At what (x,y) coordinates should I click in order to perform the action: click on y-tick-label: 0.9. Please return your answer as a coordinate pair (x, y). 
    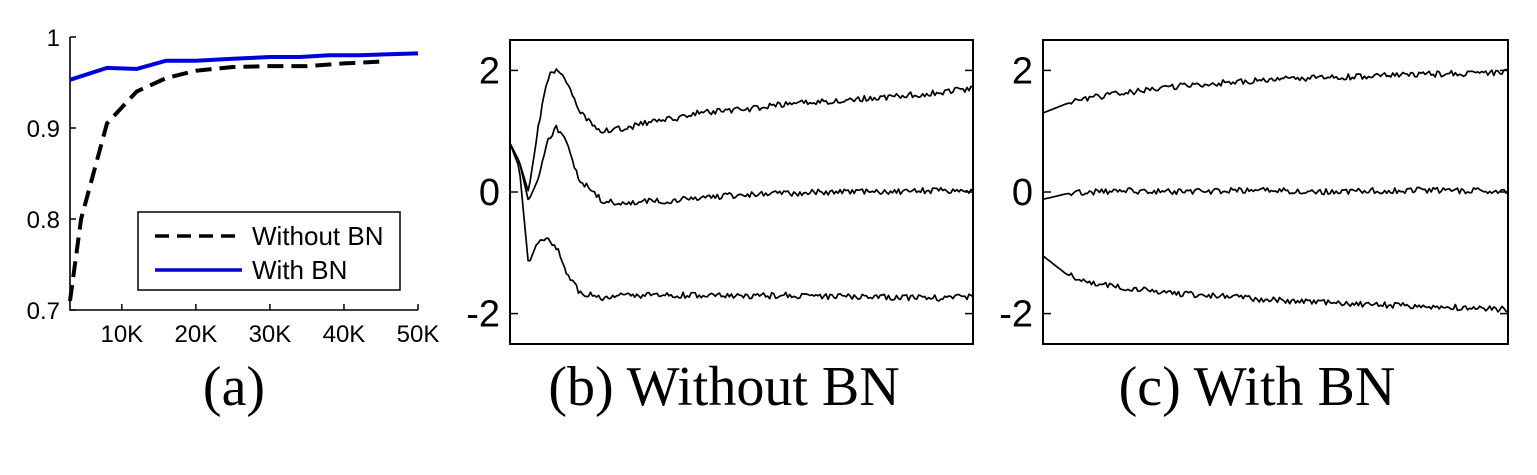
    Looking at the image, I should click on (43, 129).